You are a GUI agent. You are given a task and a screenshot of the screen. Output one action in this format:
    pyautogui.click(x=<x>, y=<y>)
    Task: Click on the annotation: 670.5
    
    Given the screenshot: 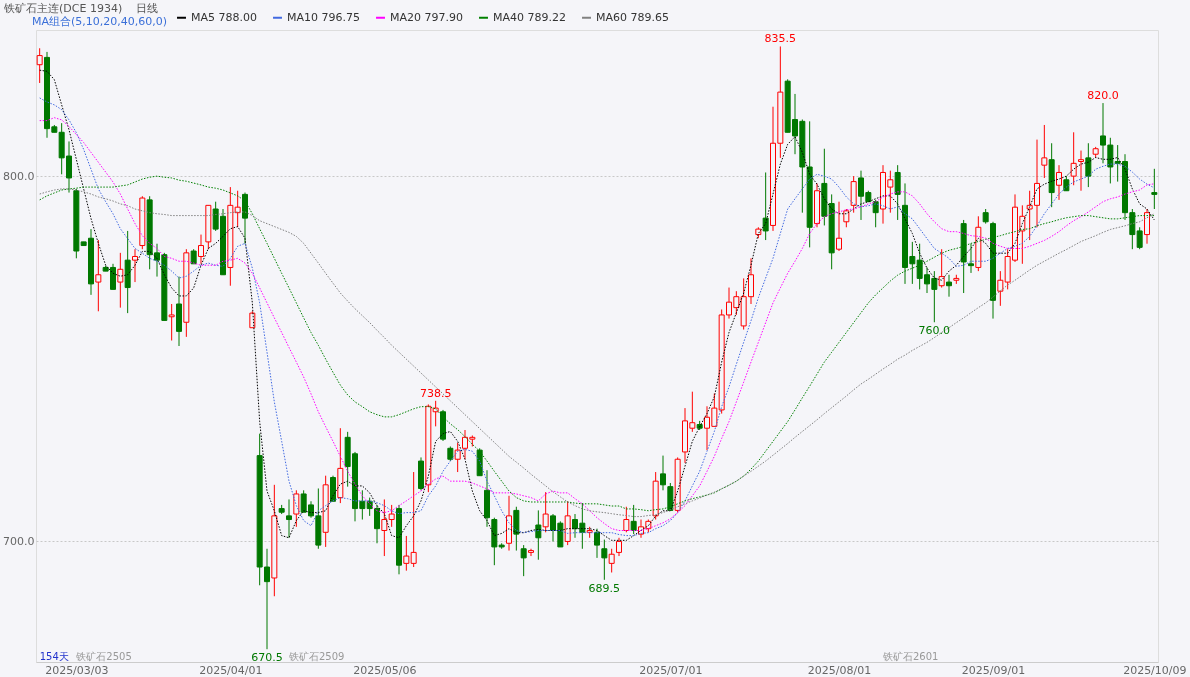 What is the action you would take?
    pyautogui.click(x=267, y=658)
    